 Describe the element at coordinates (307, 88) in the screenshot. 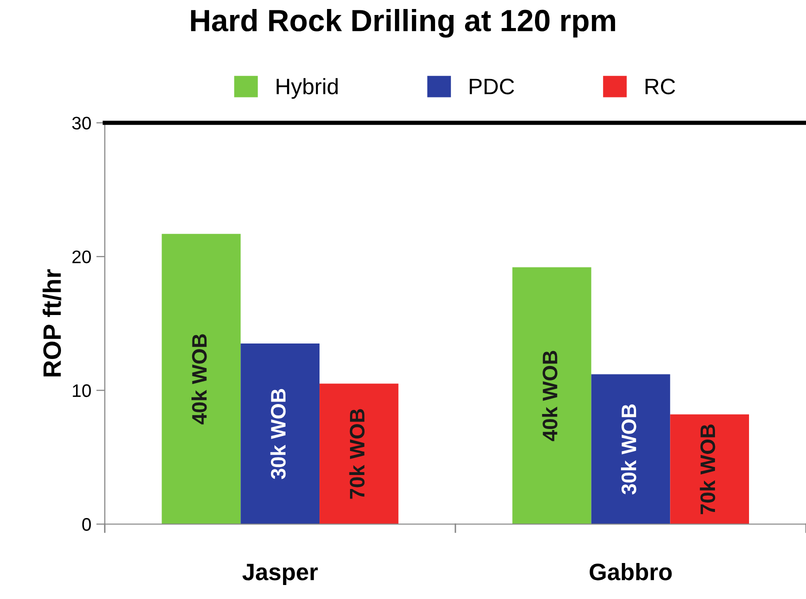

I see `legend-label: Hybrid` at that location.